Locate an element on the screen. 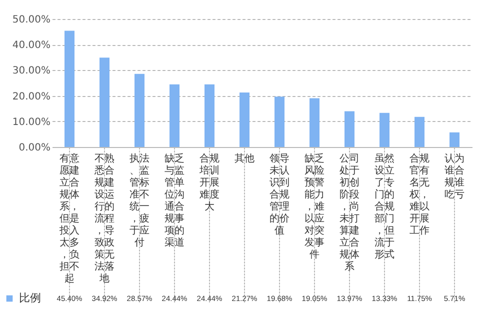 The image size is (500, 328). x-tick-label: 合规官有名无权，难以开展工作 is located at coordinates (419, 194).